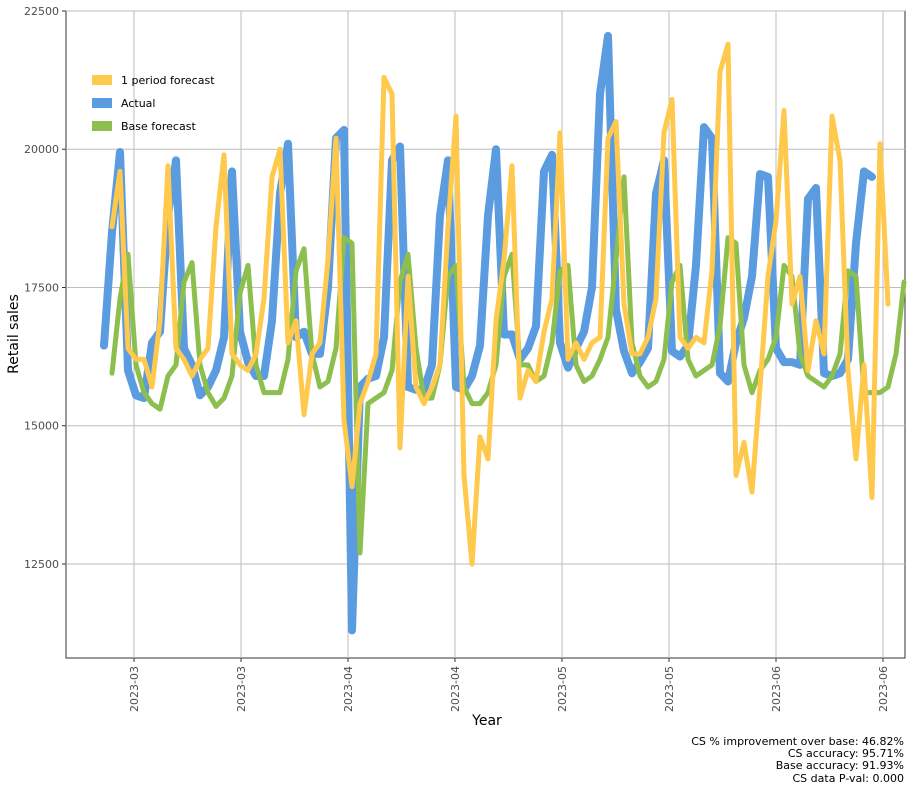 The height and width of the screenshot is (792, 913). I want to click on y-tick-label: 22500, so click(41, 11).